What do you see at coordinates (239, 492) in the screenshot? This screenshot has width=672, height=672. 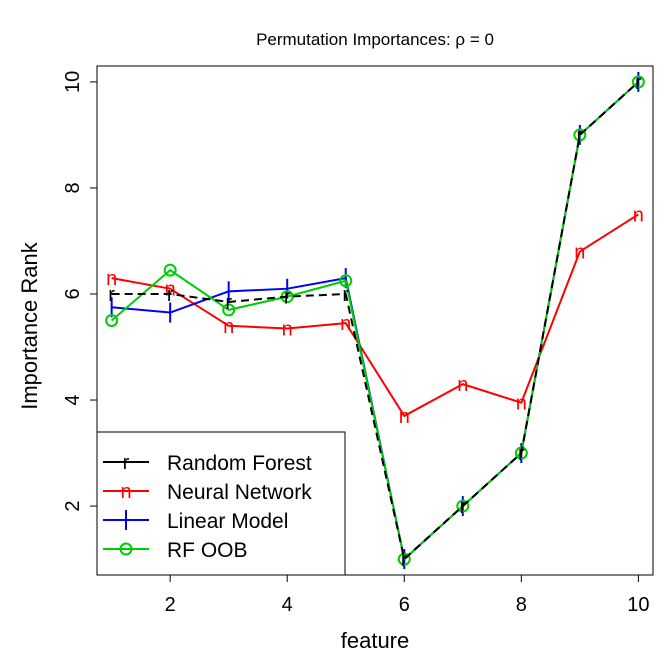 I see `legend-label: Neural Network` at bounding box center [239, 492].